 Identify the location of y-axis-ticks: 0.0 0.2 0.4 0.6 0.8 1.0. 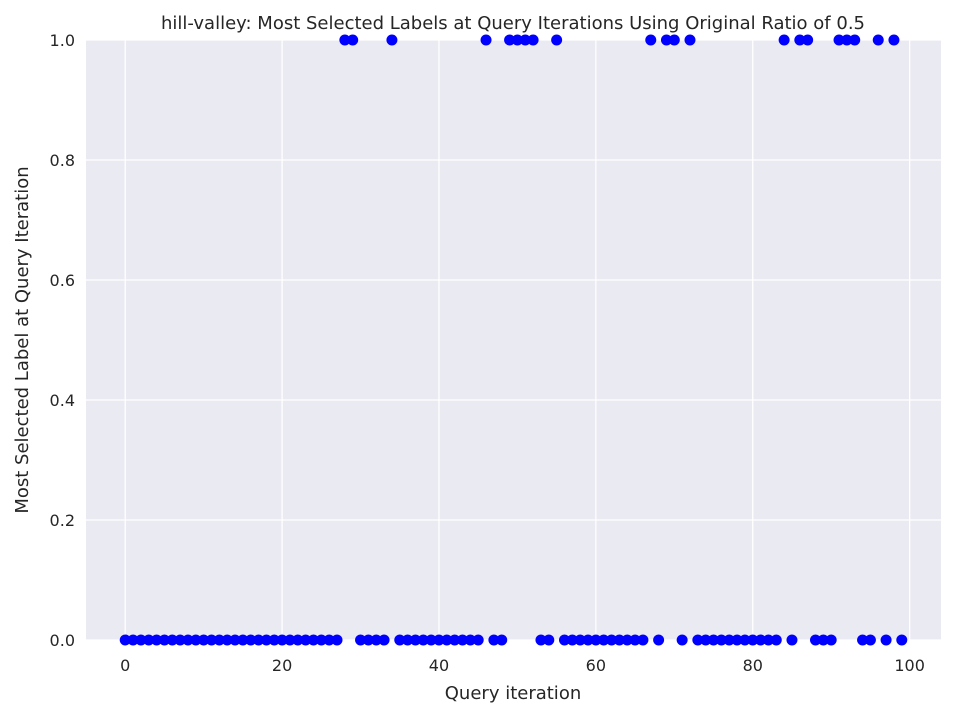
(62, 340).